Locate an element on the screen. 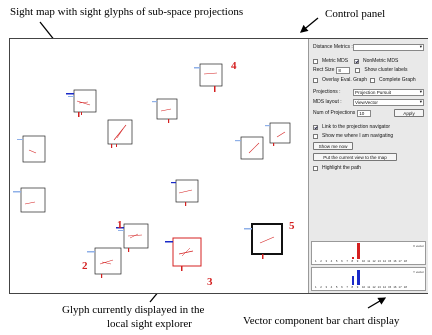 The width and height of the screenshot is (432, 335). highlight-path-checkbox is located at coordinates (315, 168).